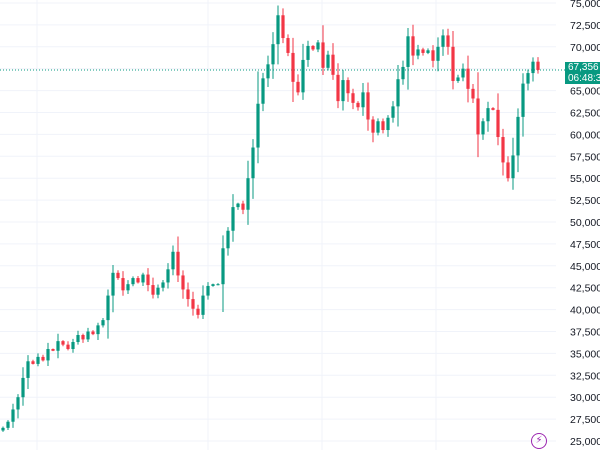 This screenshot has height=450, width=600. I want to click on last-price-badge: 67,356 06:48:3, so click(582, 73).